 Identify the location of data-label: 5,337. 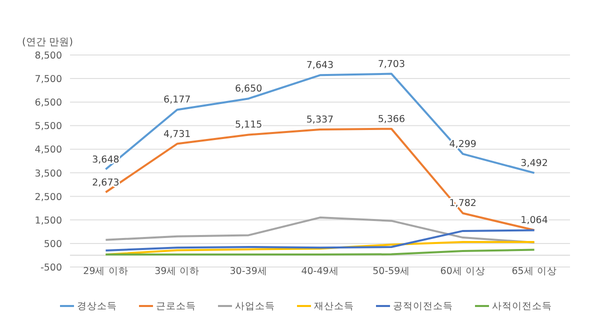
(320, 120).